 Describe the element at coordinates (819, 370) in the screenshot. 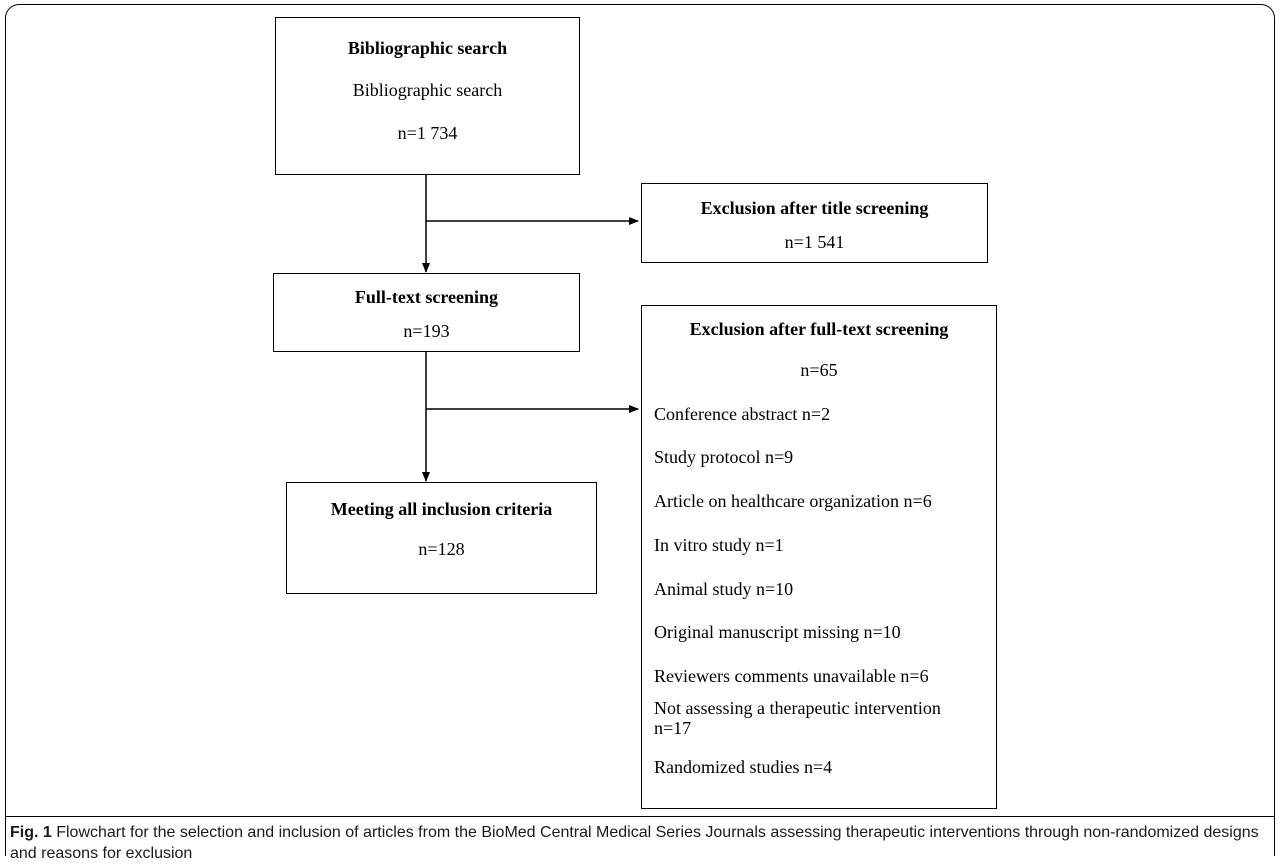

I see `box-count: n=65` at that location.